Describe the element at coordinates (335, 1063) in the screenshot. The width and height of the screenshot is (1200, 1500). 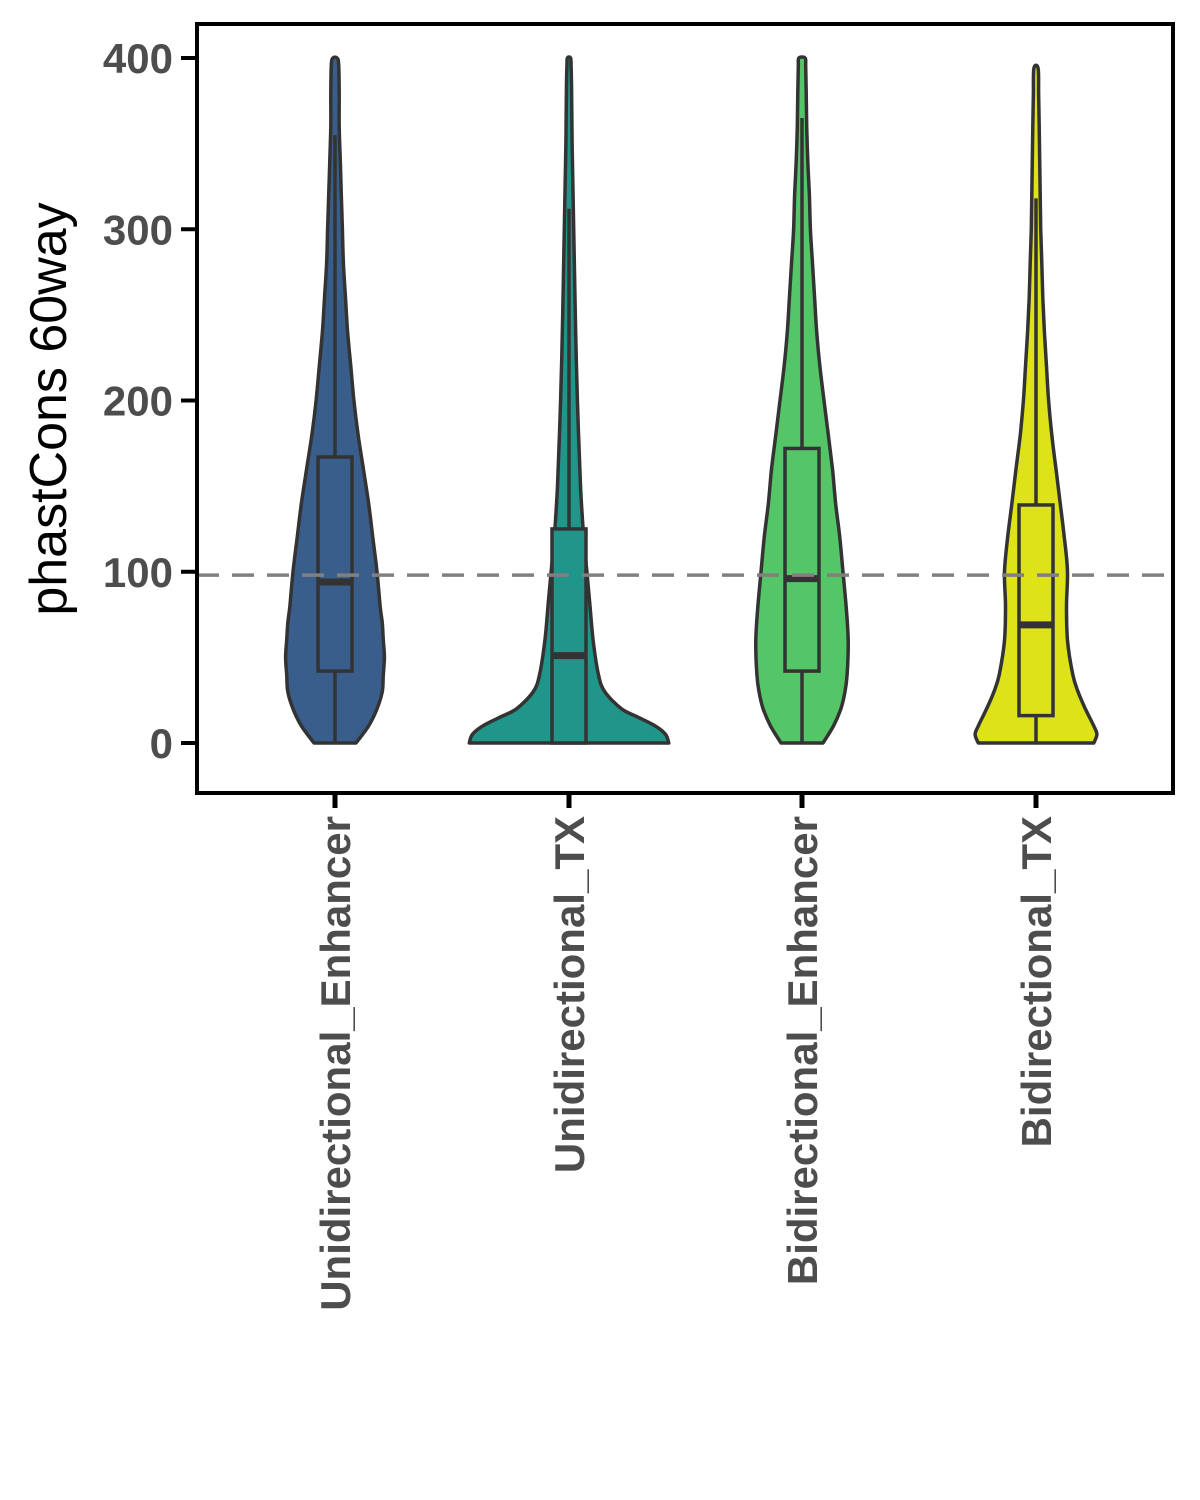
I see `x-tick-label: Unidirectional_Enhancer` at that location.